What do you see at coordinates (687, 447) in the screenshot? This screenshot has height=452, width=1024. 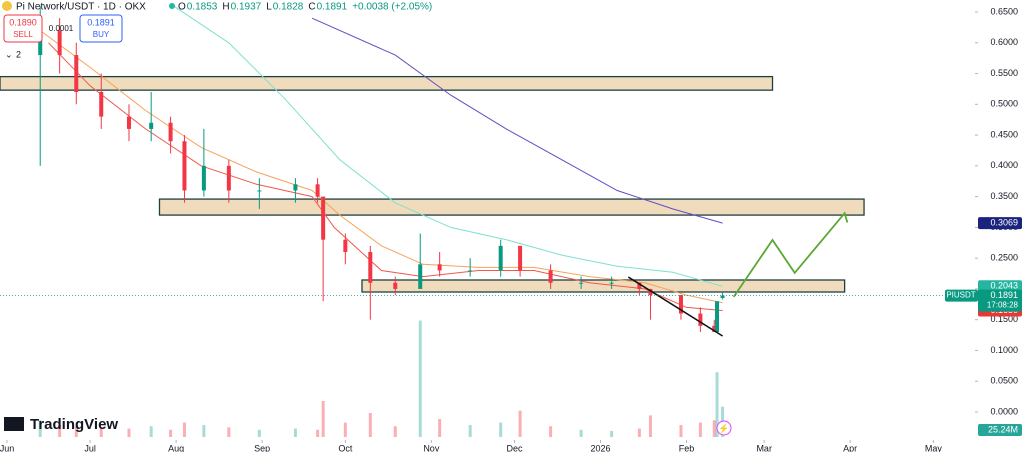 I see `x-tick-label: Feb` at bounding box center [687, 447].